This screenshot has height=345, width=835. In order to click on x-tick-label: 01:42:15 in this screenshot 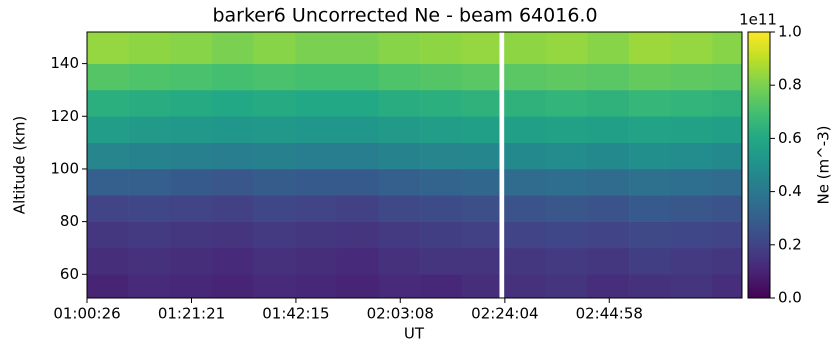, I will do `click(295, 314)`.